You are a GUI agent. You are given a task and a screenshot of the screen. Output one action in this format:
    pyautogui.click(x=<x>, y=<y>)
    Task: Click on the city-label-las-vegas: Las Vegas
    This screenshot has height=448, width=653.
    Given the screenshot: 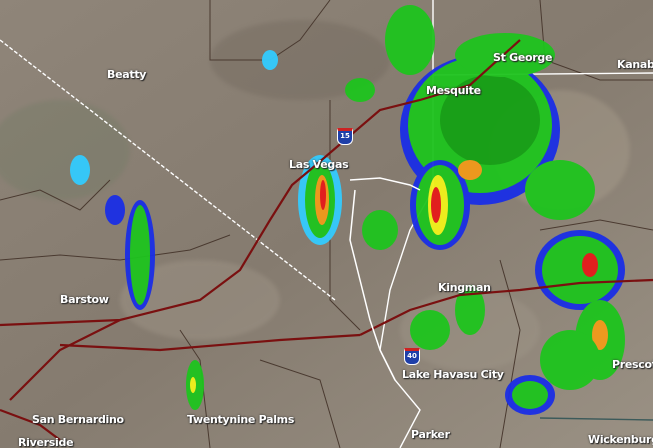 What is the action you would take?
    pyautogui.click(x=319, y=164)
    